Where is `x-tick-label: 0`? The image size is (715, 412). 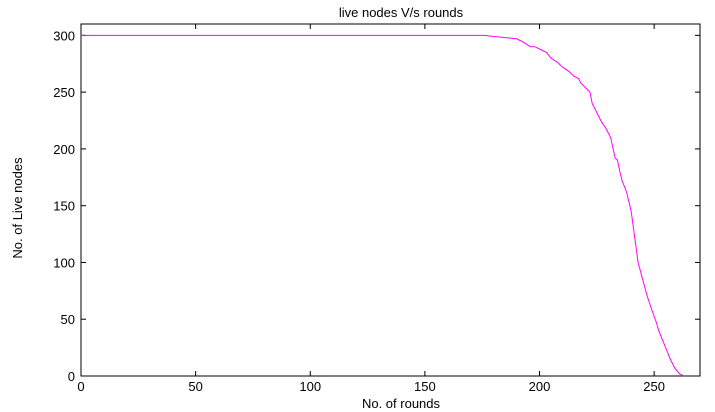
x-tick-label: 0 is located at coordinates (80, 386).